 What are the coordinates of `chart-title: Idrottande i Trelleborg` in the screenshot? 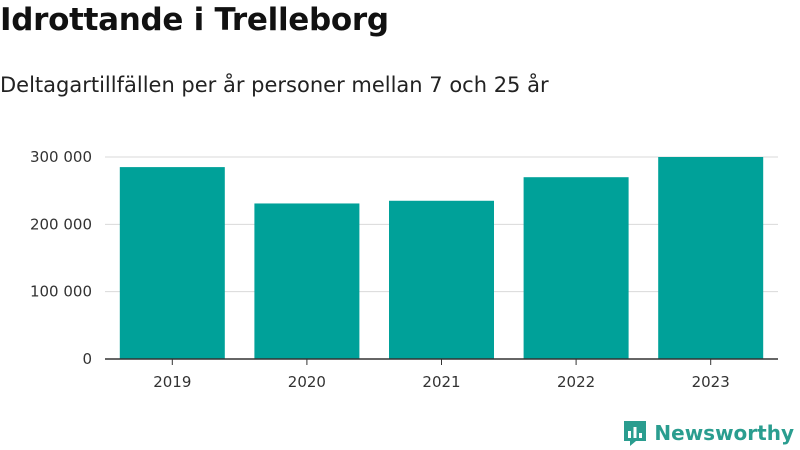 It's located at (194, 20).